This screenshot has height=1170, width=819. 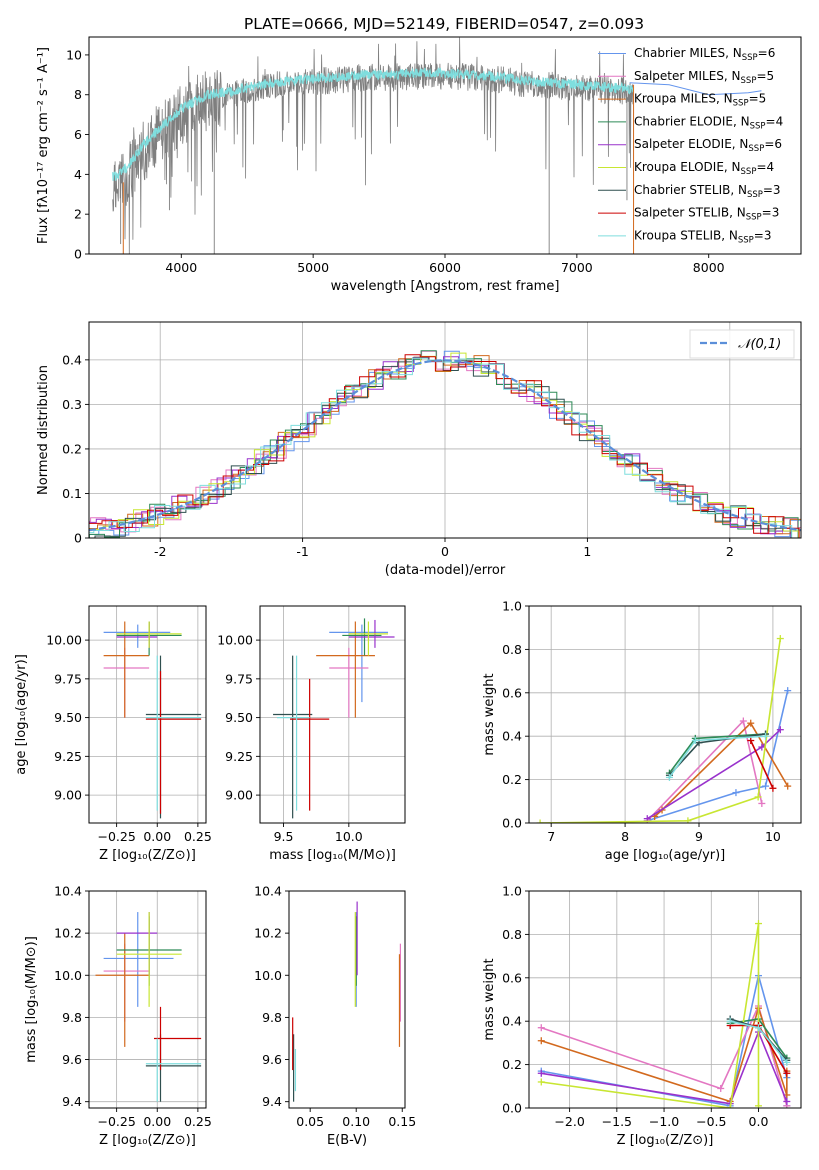 I want to click on x-tick-label: 0.25, so click(x=198, y=836).